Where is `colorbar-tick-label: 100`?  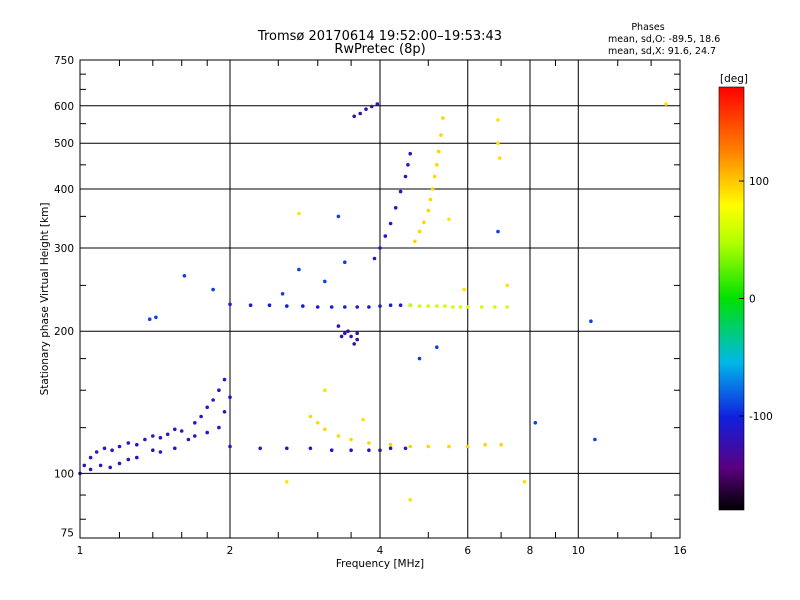 colorbar-tick-label: 100 is located at coordinates (759, 182).